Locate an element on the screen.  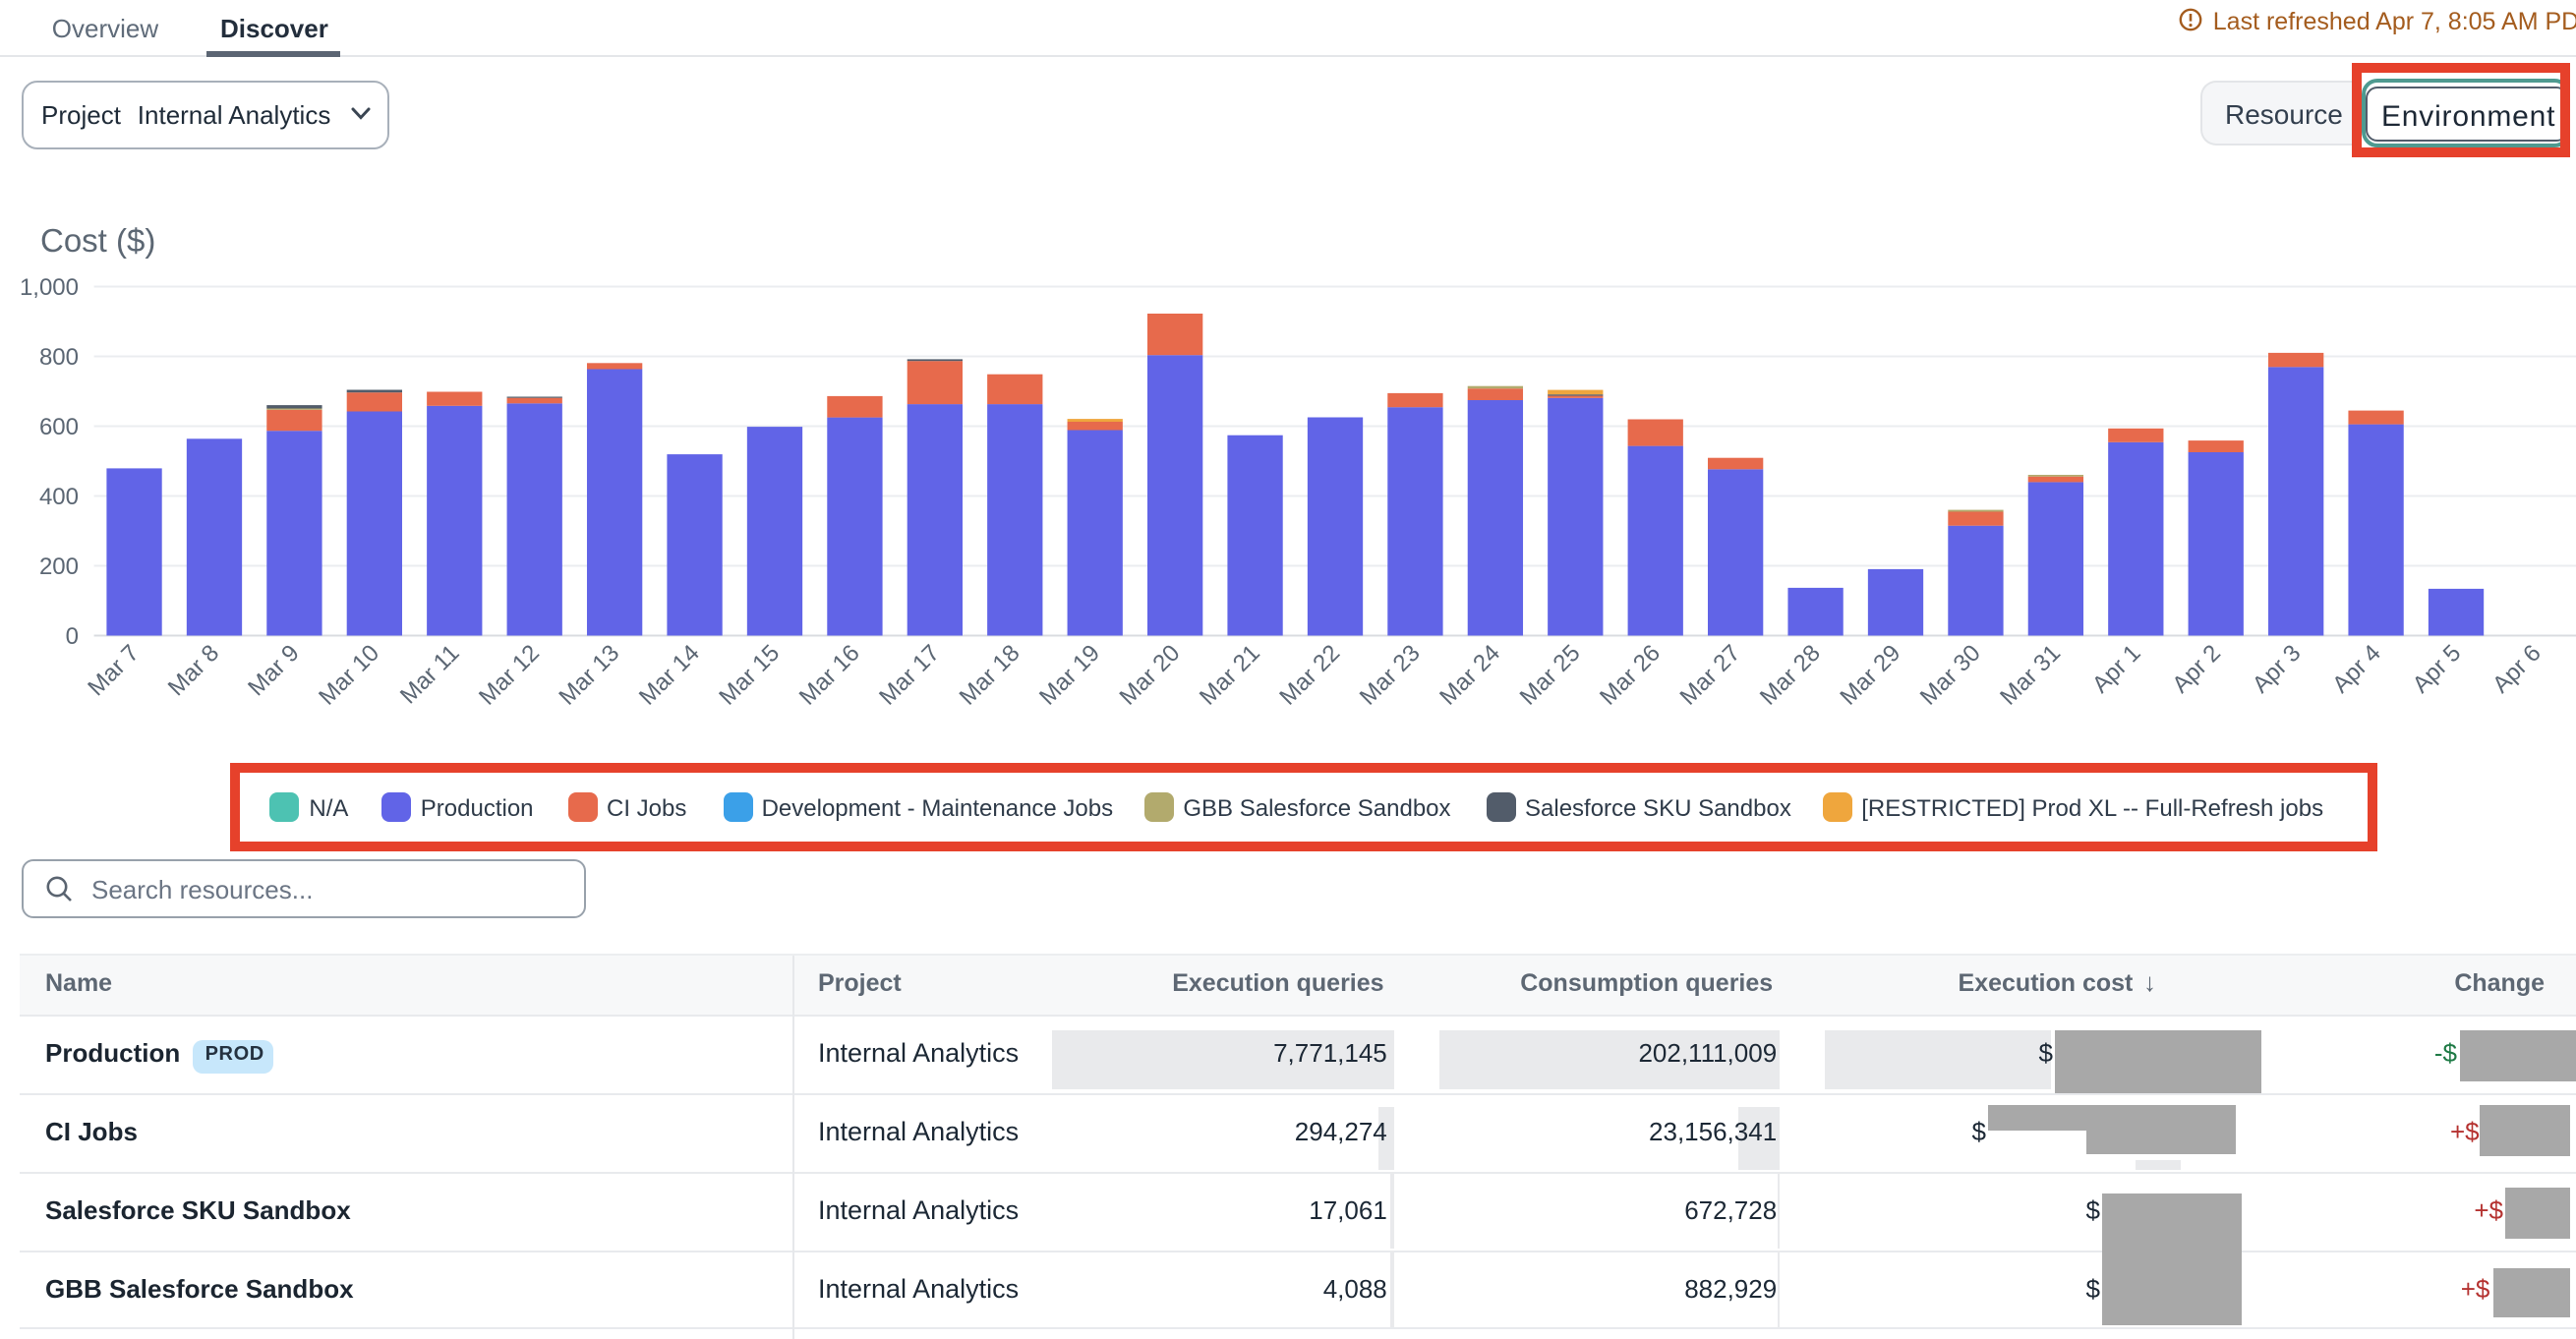
svg-text: Mar 10 is located at coordinates (349, 675).